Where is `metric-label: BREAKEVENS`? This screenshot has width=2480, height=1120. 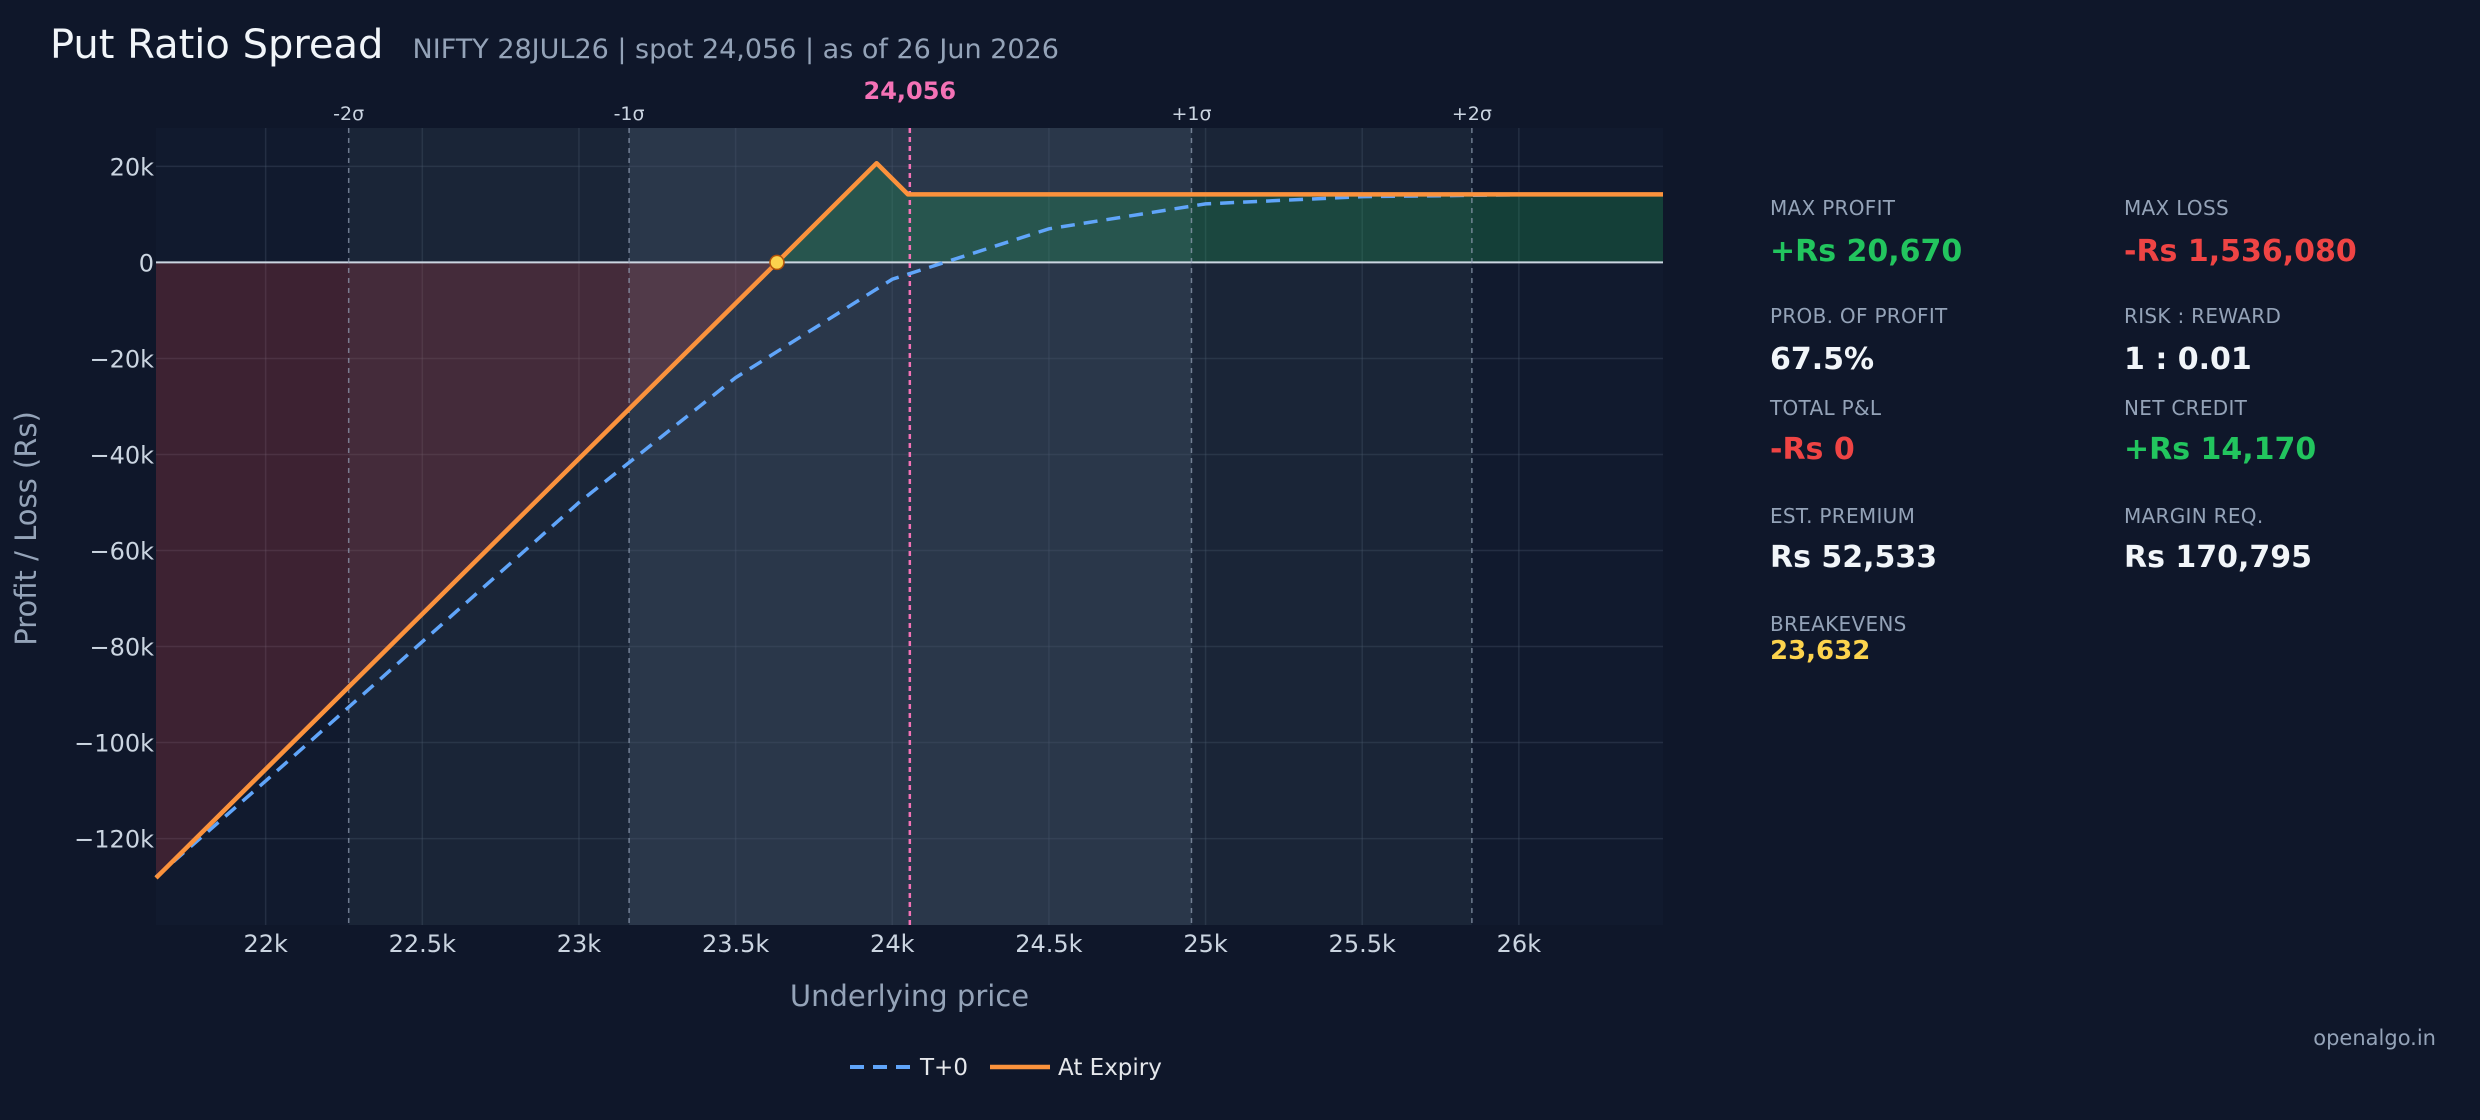 metric-label: BREAKEVENS is located at coordinates (1838, 624).